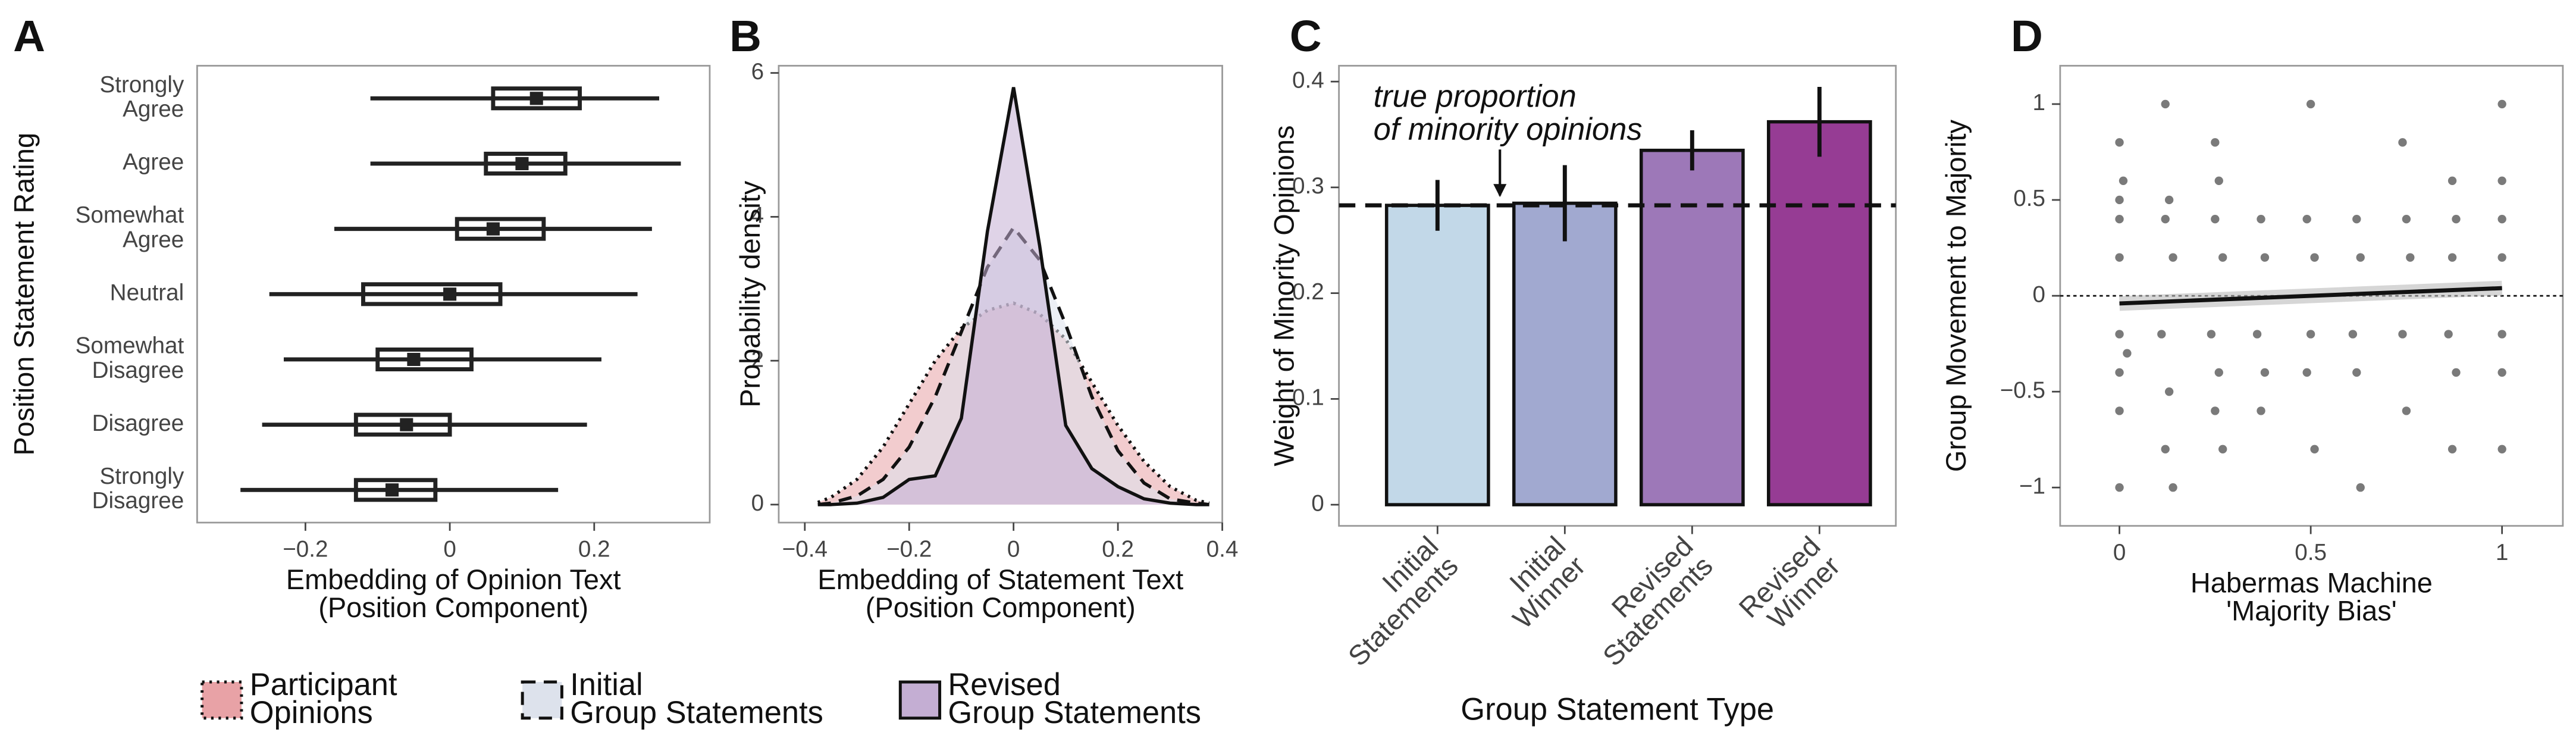 The height and width of the screenshot is (751, 2576). Describe the element at coordinates (1308, 186) in the screenshot. I see `y-tick-label: 0.3` at that location.